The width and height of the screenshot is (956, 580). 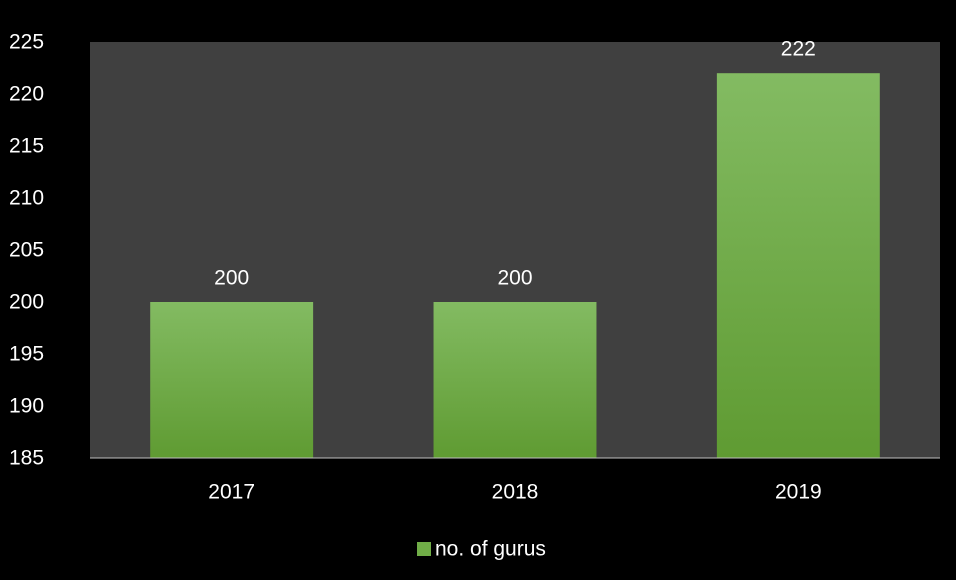 I want to click on y-tick-label: 185, so click(x=26, y=458).